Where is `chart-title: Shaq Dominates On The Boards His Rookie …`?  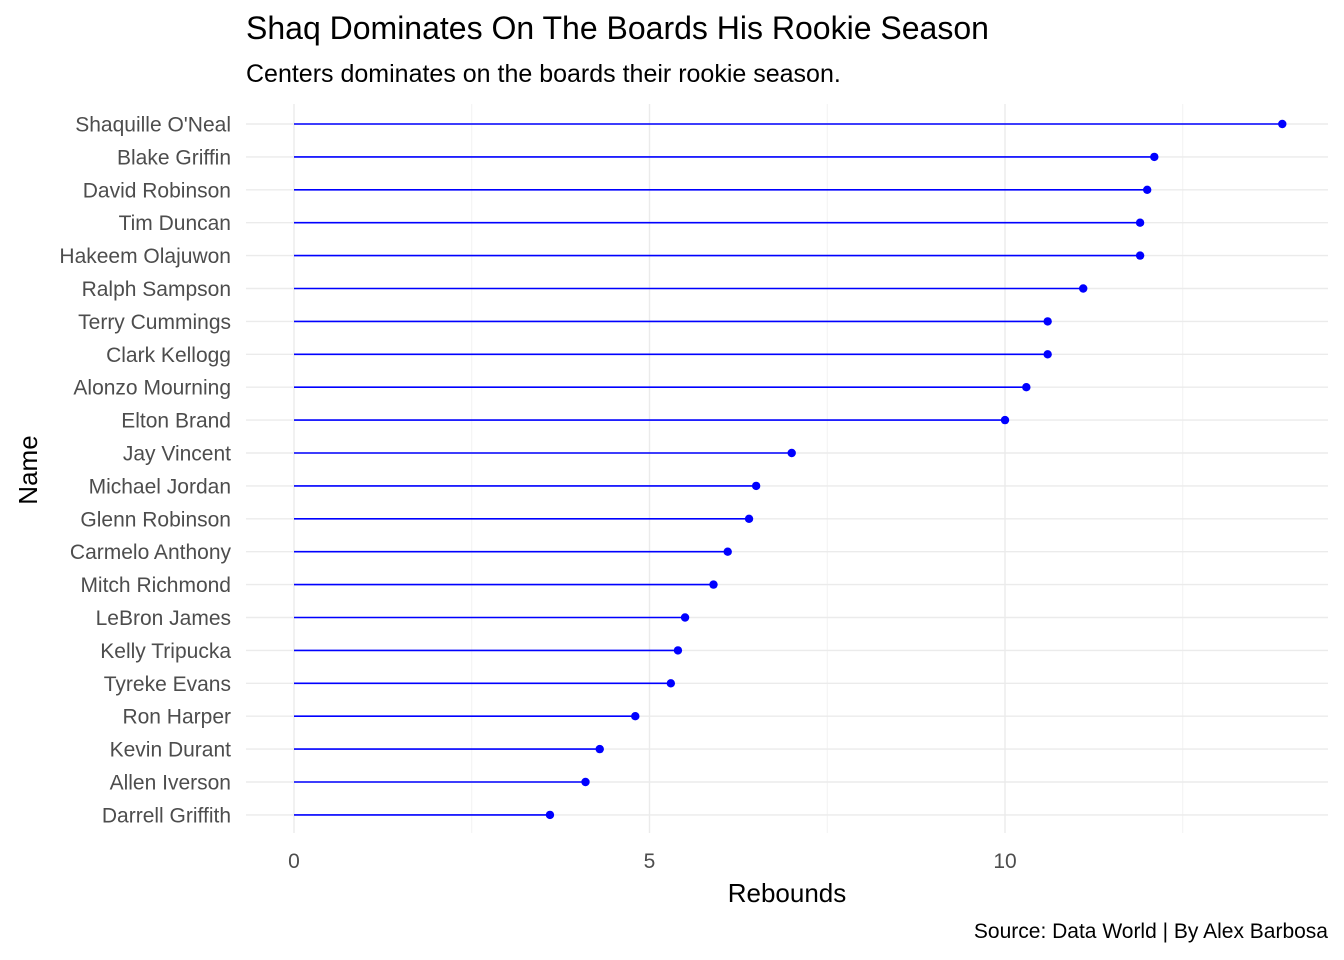 chart-title: Shaq Dominates On The Boards His Rookie … is located at coordinates (617, 28).